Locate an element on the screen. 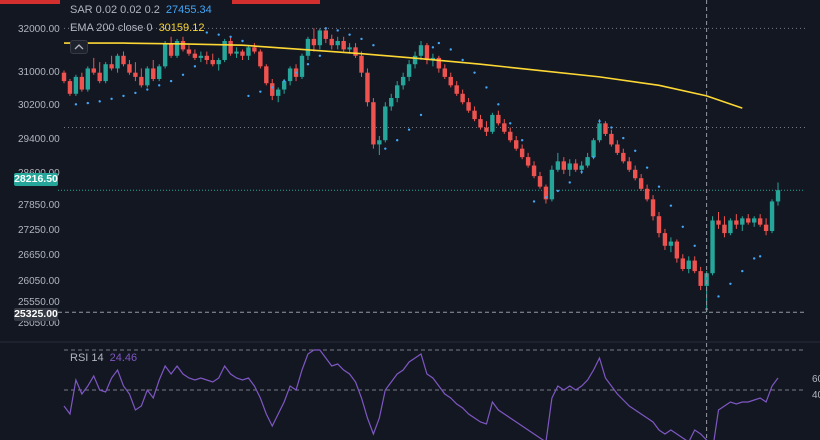  ema-legend: EMA 200 close 0 30159.12 is located at coordinates (137, 28).